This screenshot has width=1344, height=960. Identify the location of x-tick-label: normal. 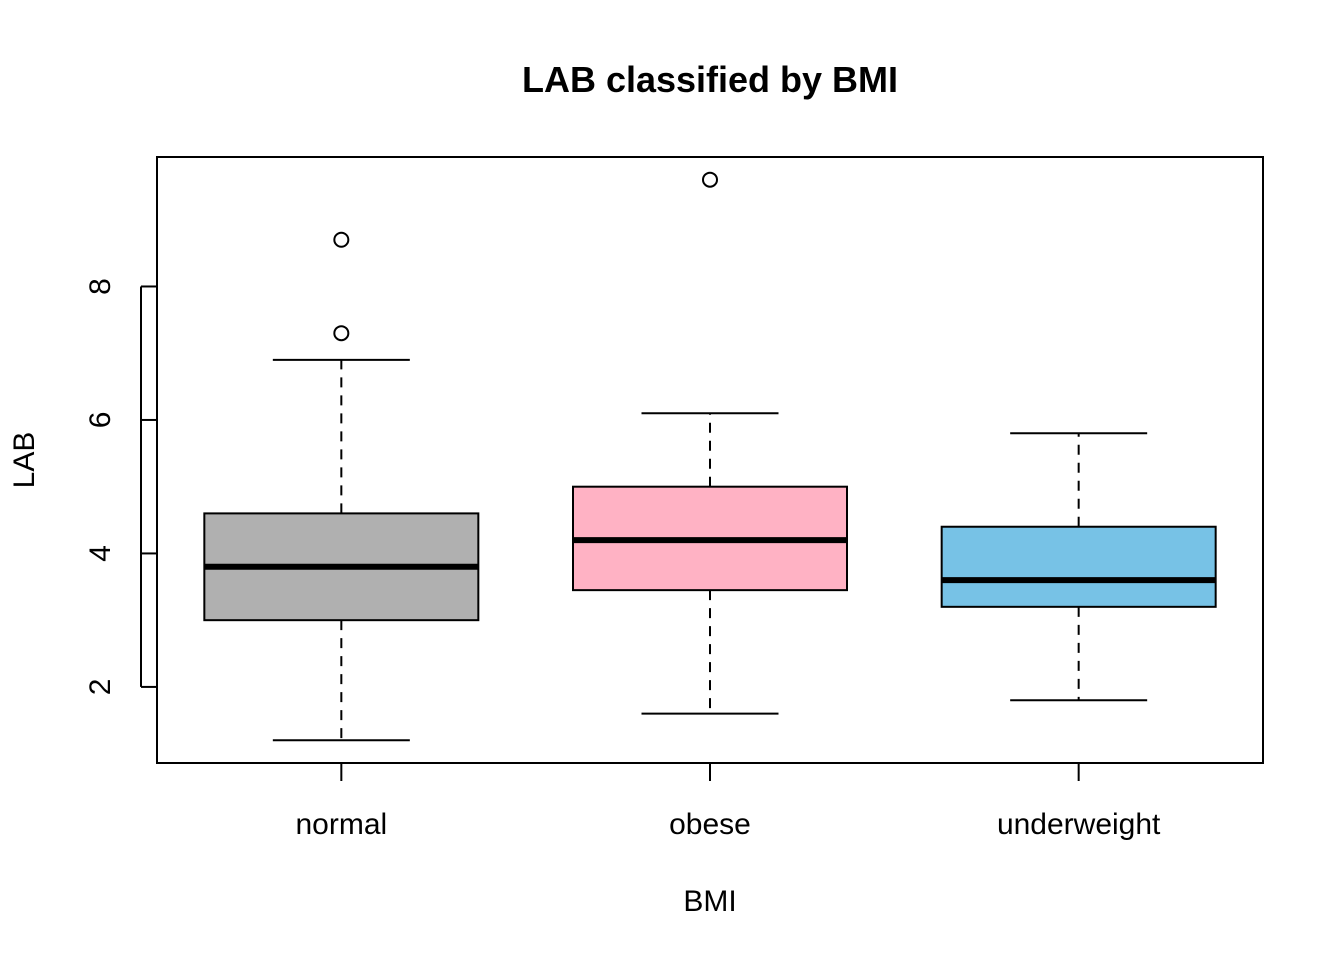
(341, 824).